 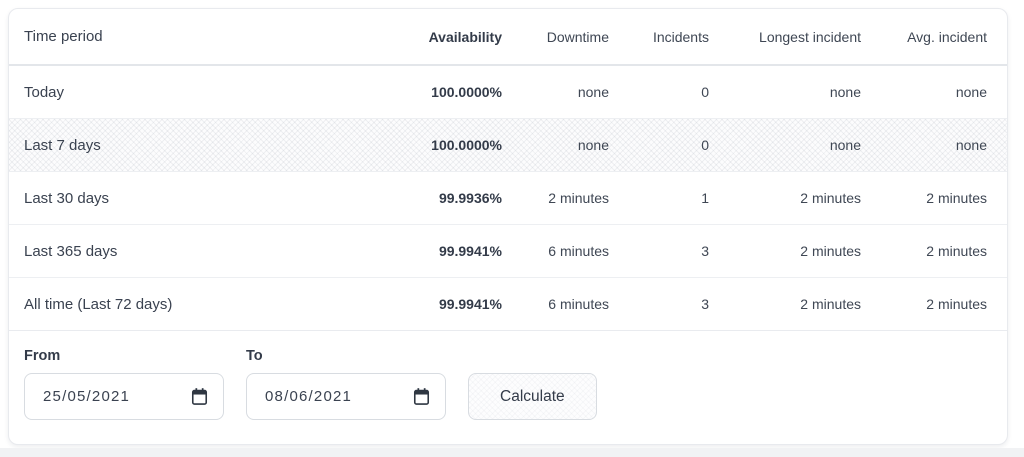 I want to click on to-label: To, so click(x=254, y=356).